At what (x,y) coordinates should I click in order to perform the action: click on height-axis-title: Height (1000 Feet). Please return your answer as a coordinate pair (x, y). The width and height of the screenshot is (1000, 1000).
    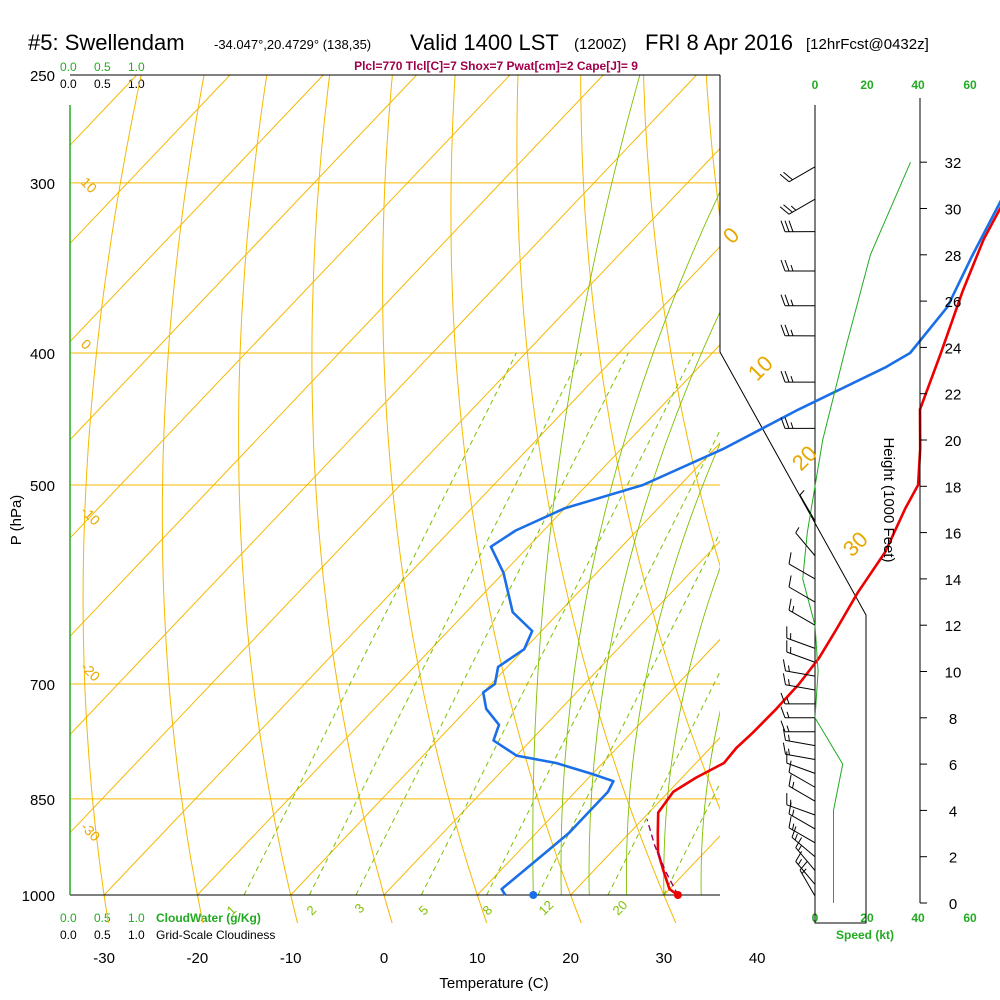
    Looking at the image, I should click on (888, 499).